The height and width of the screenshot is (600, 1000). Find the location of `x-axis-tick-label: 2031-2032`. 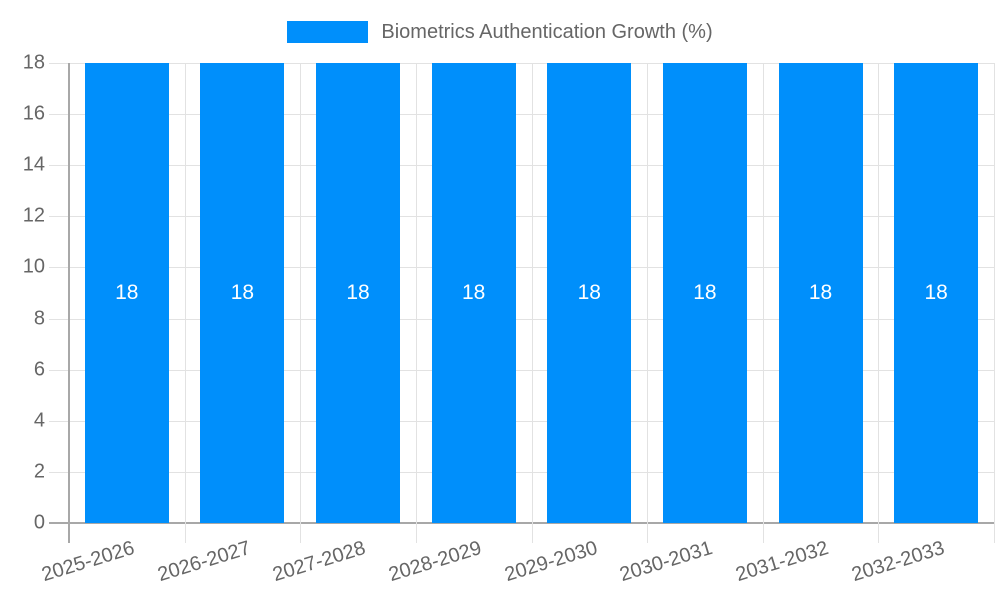

x-axis-tick-label: 2031-2032 is located at coordinates (782, 562).